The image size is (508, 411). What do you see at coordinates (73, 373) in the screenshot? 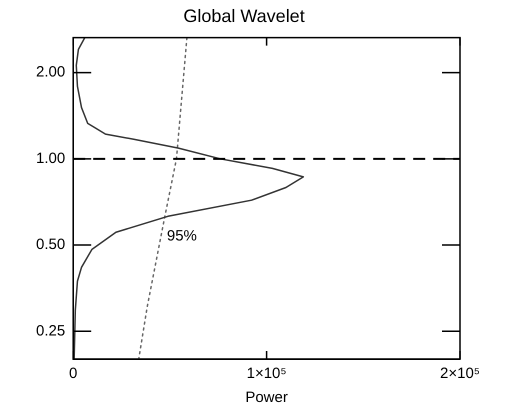
I see `x-tick-label: 0` at bounding box center [73, 373].